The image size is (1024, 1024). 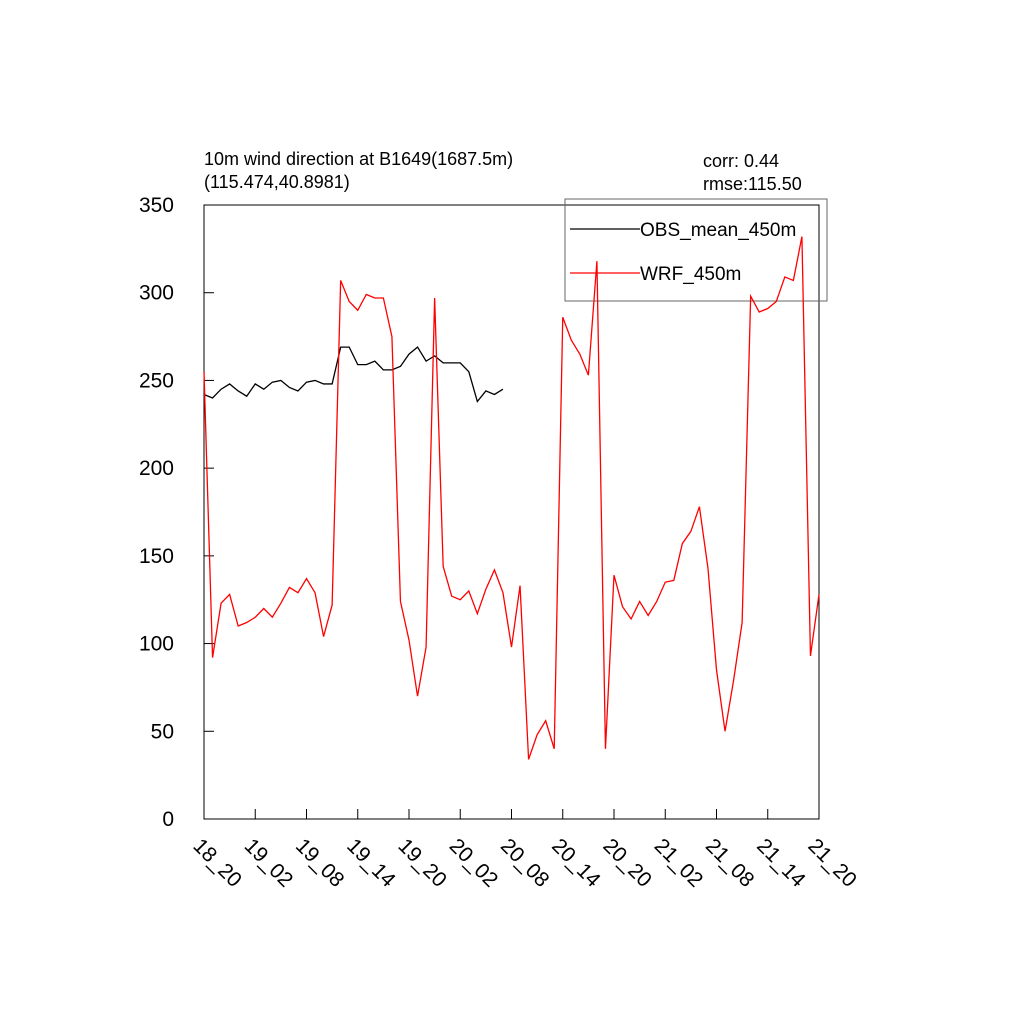 What do you see at coordinates (627, 863) in the screenshot?
I see `x-tick-label: 20_20` at bounding box center [627, 863].